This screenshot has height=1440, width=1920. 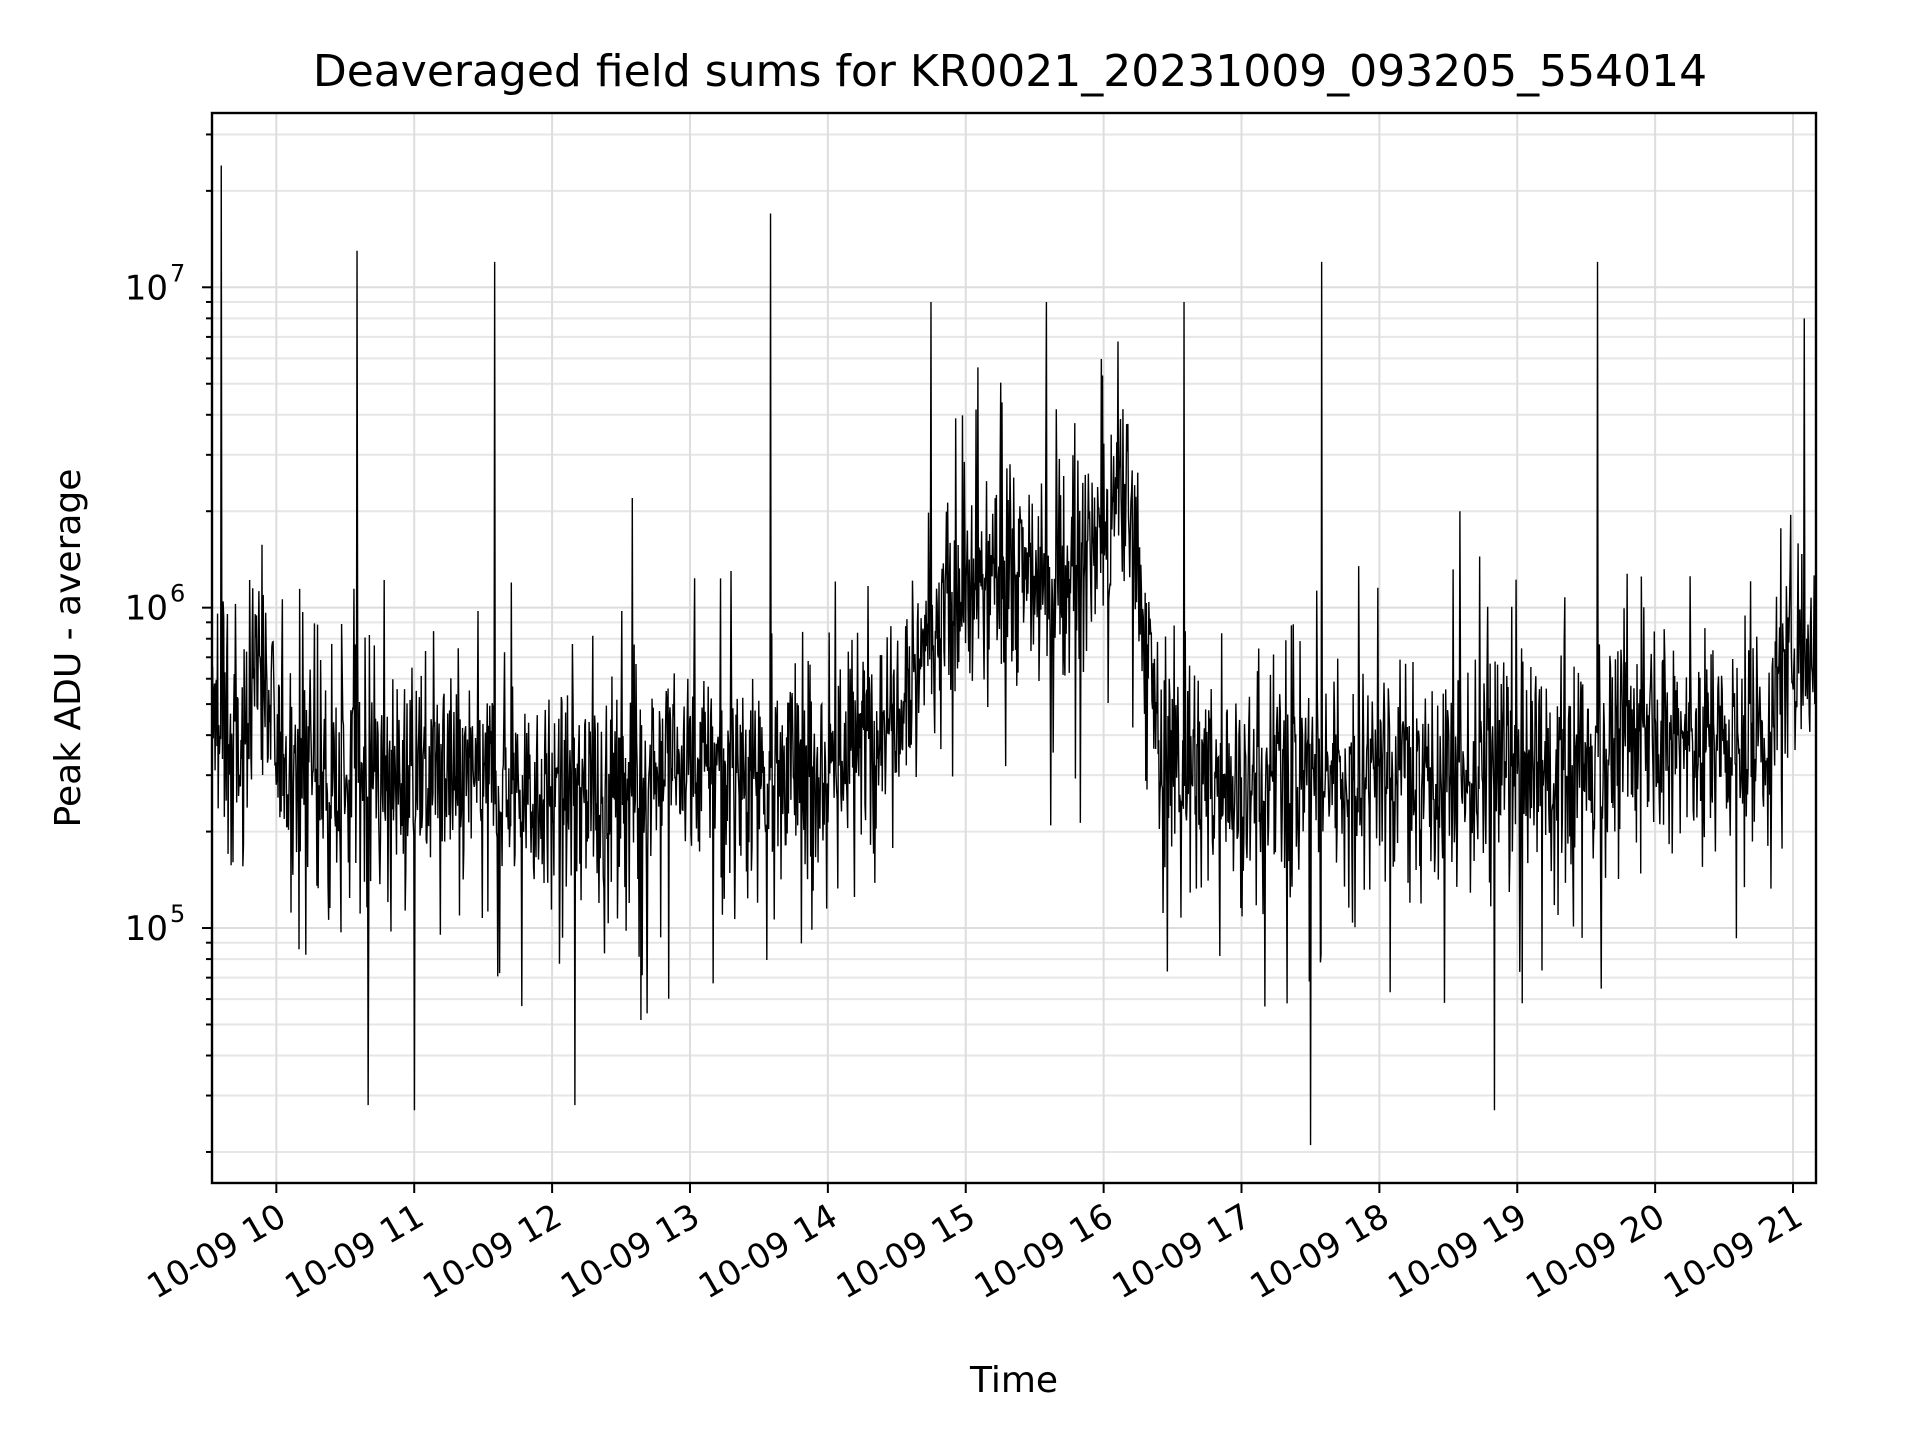 What do you see at coordinates (1013, 1380) in the screenshot?
I see `x-axis-label: Time` at bounding box center [1013, 1380].